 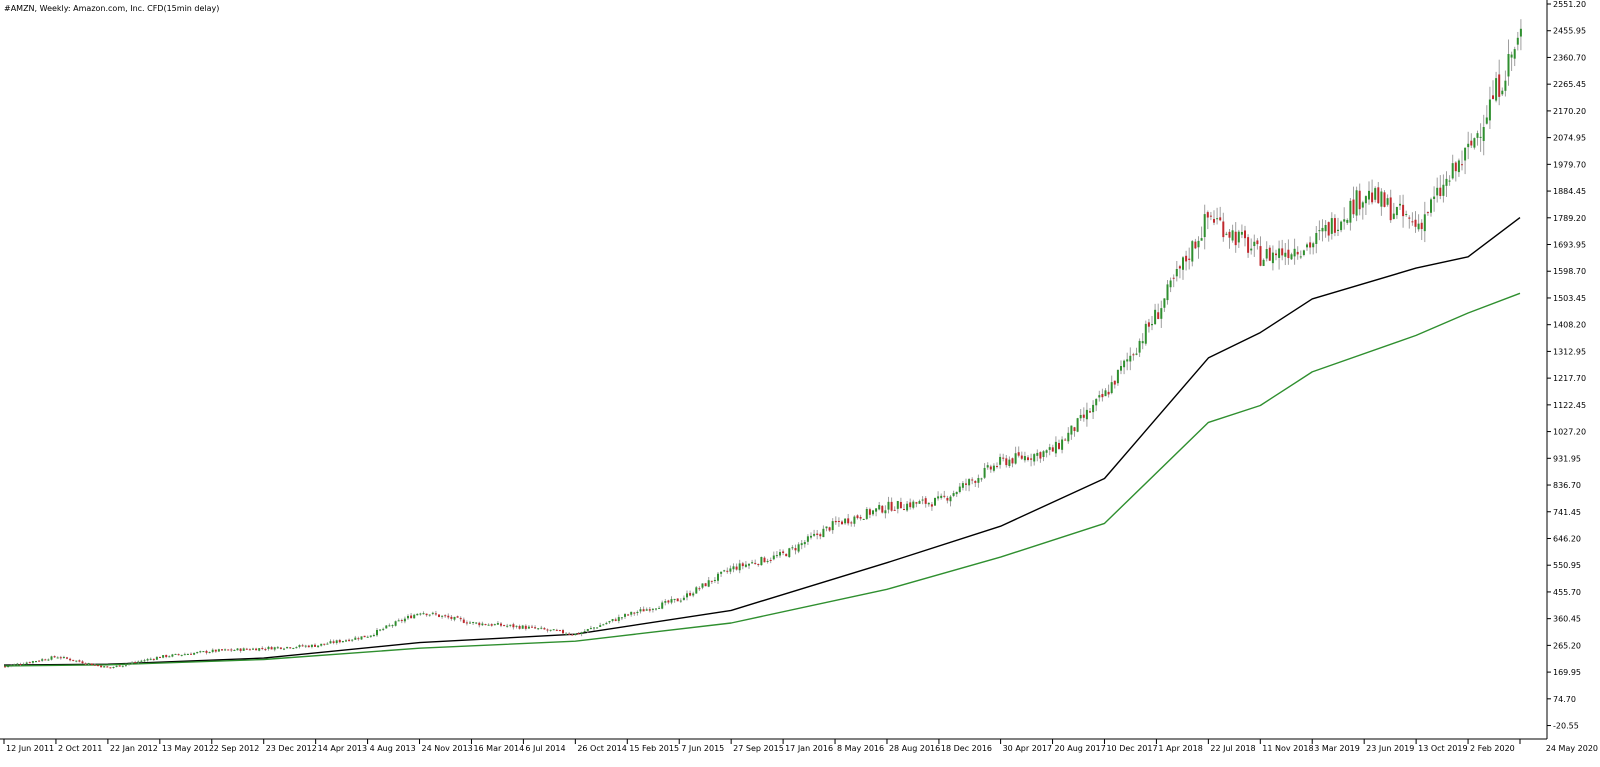 What do you see at coordinates (447, 748) in the screenshot?
I see `x-tick-label: 24 Nov 2013` at bounding box center [447, 748].